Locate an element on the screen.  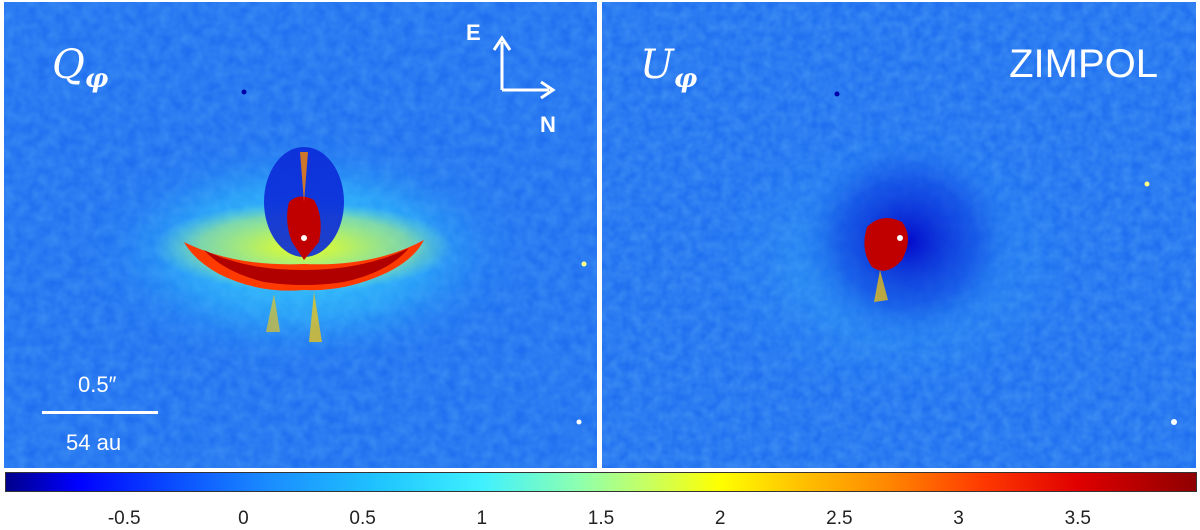
colorbar-tick-label: 3 is located at coordinates (958, 518).